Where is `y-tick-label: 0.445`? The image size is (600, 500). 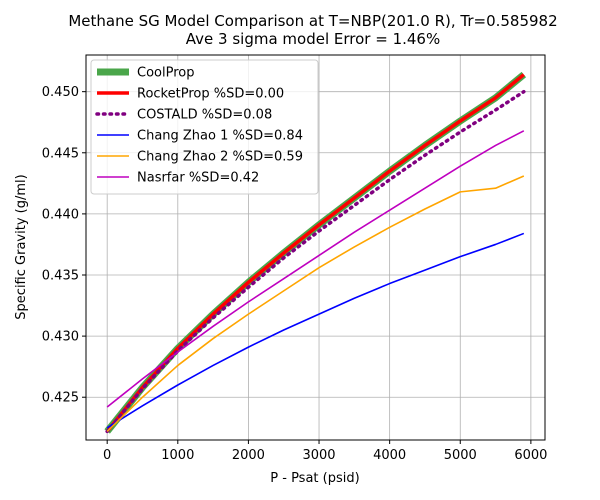
y-tick-label: 0.445 is located at coordinates (60, 153).